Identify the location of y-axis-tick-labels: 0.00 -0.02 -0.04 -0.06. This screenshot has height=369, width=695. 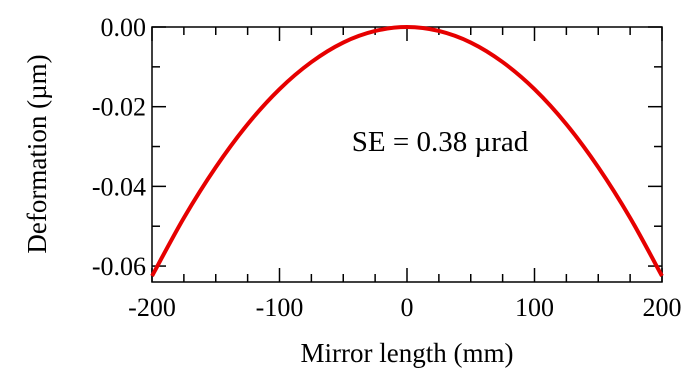
(119, 147).